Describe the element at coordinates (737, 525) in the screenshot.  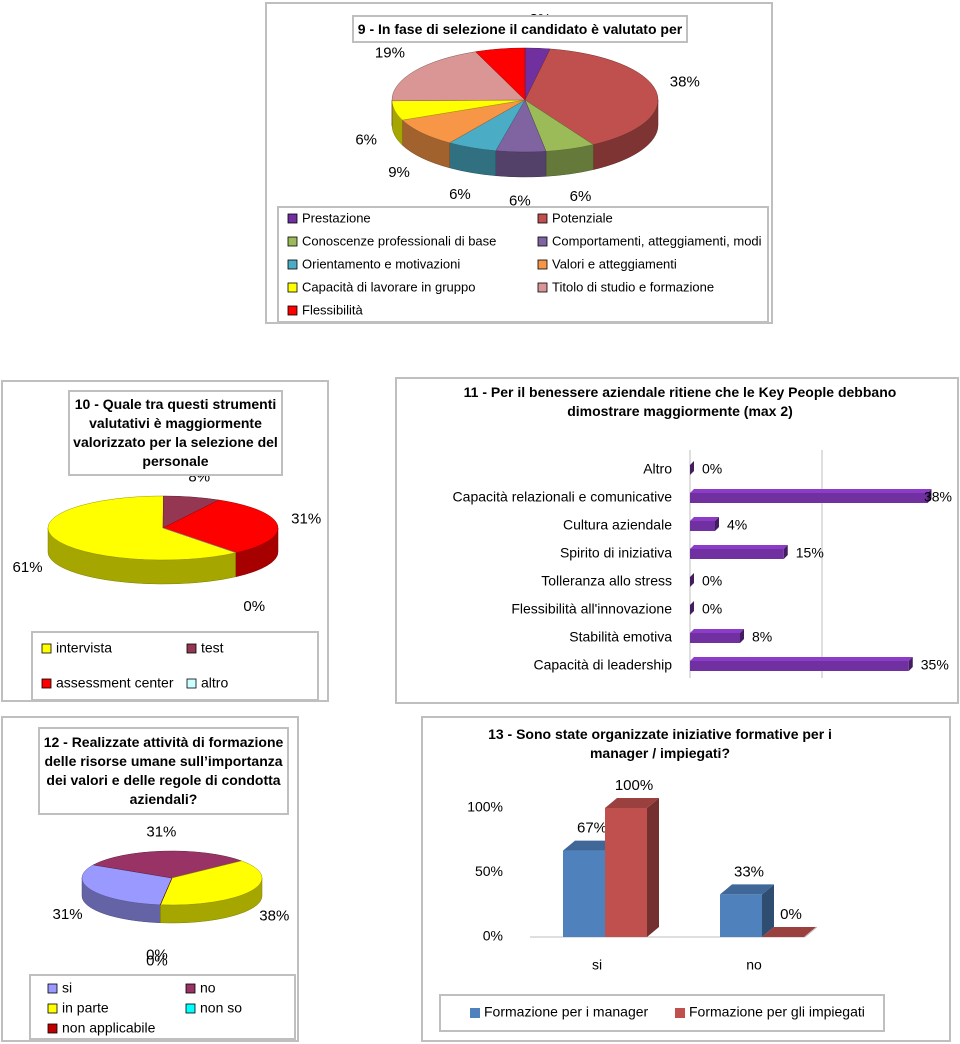
I see `value-label: 4%` at that location.